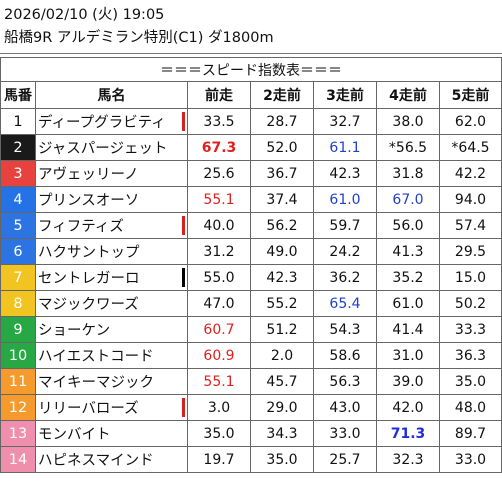 Image resolution: width=502 pixels, height=488 pixels. I want to click on speed-index-race-5: 62.0, so click(470, 121).